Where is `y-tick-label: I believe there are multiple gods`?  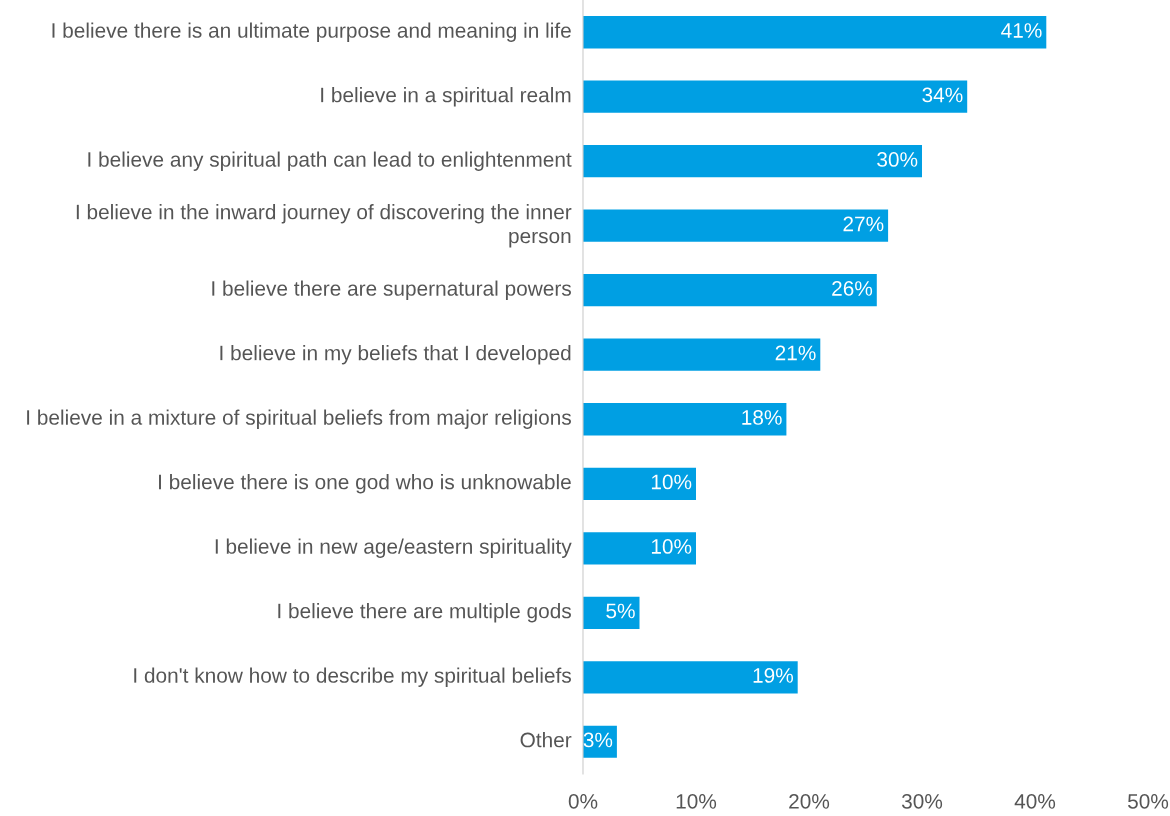 y-tick-label: I believe there are multiple gods is located at coordinates (424, 613).